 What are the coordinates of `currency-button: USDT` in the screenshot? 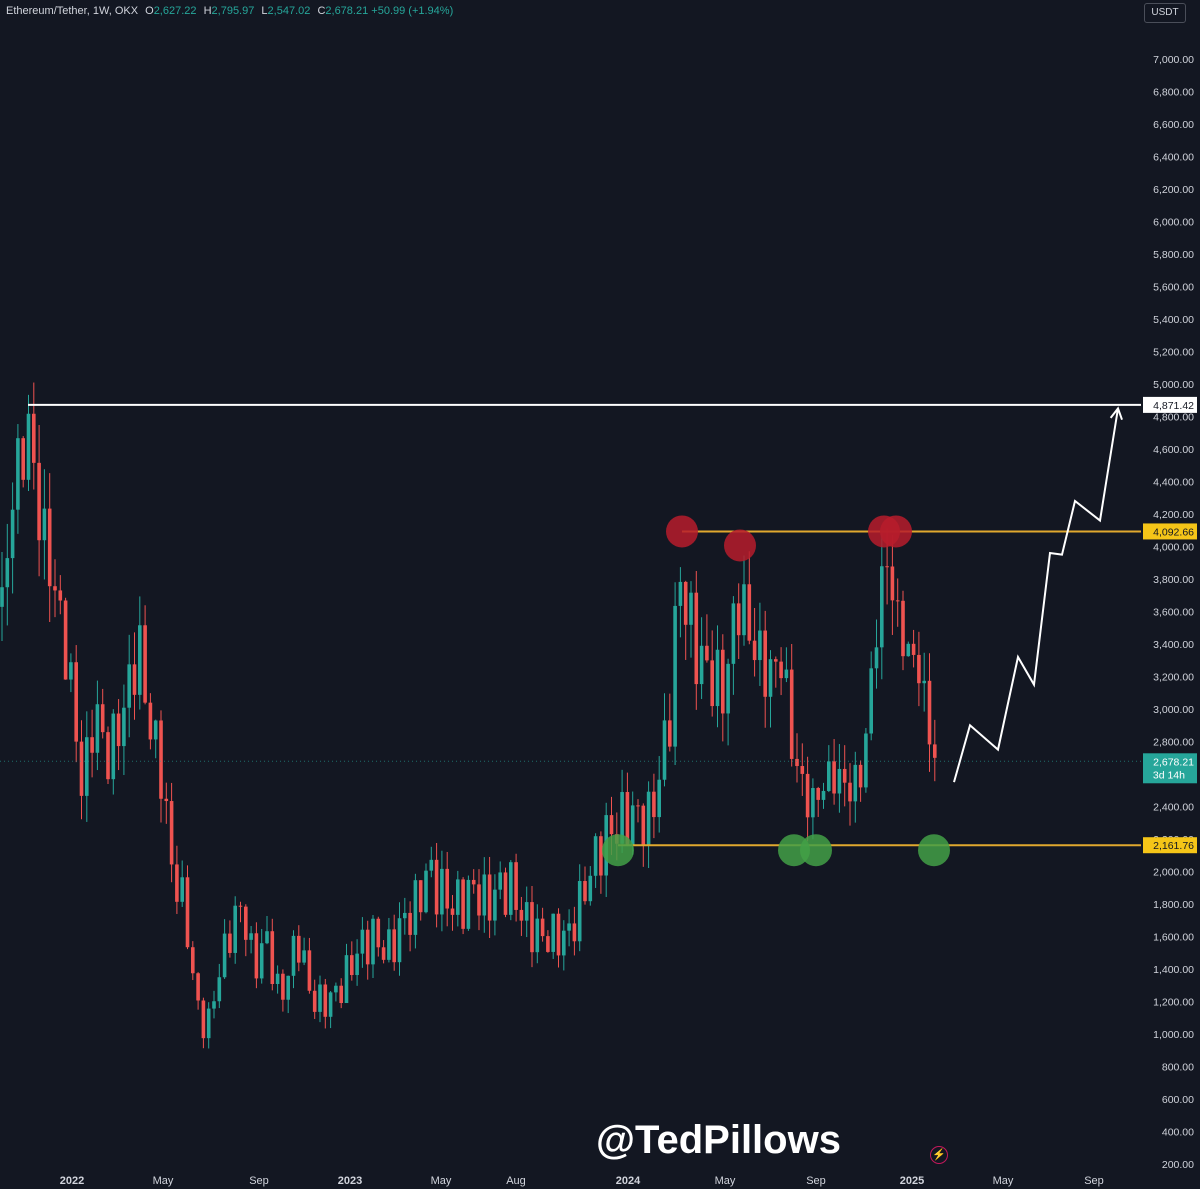 It's located at (1165, 13).